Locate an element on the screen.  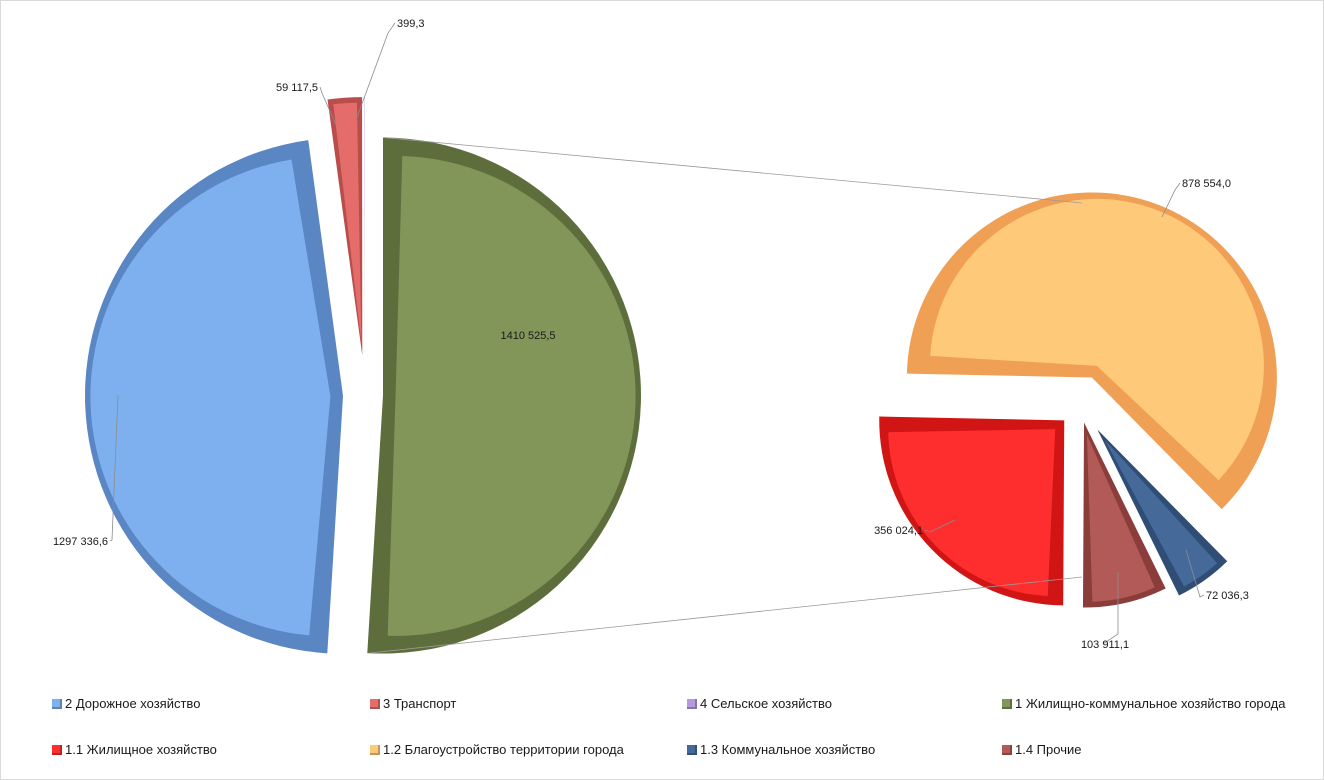
data-label-zhilishchnoe: 356 024,1 is located at coordinates (898, 531).